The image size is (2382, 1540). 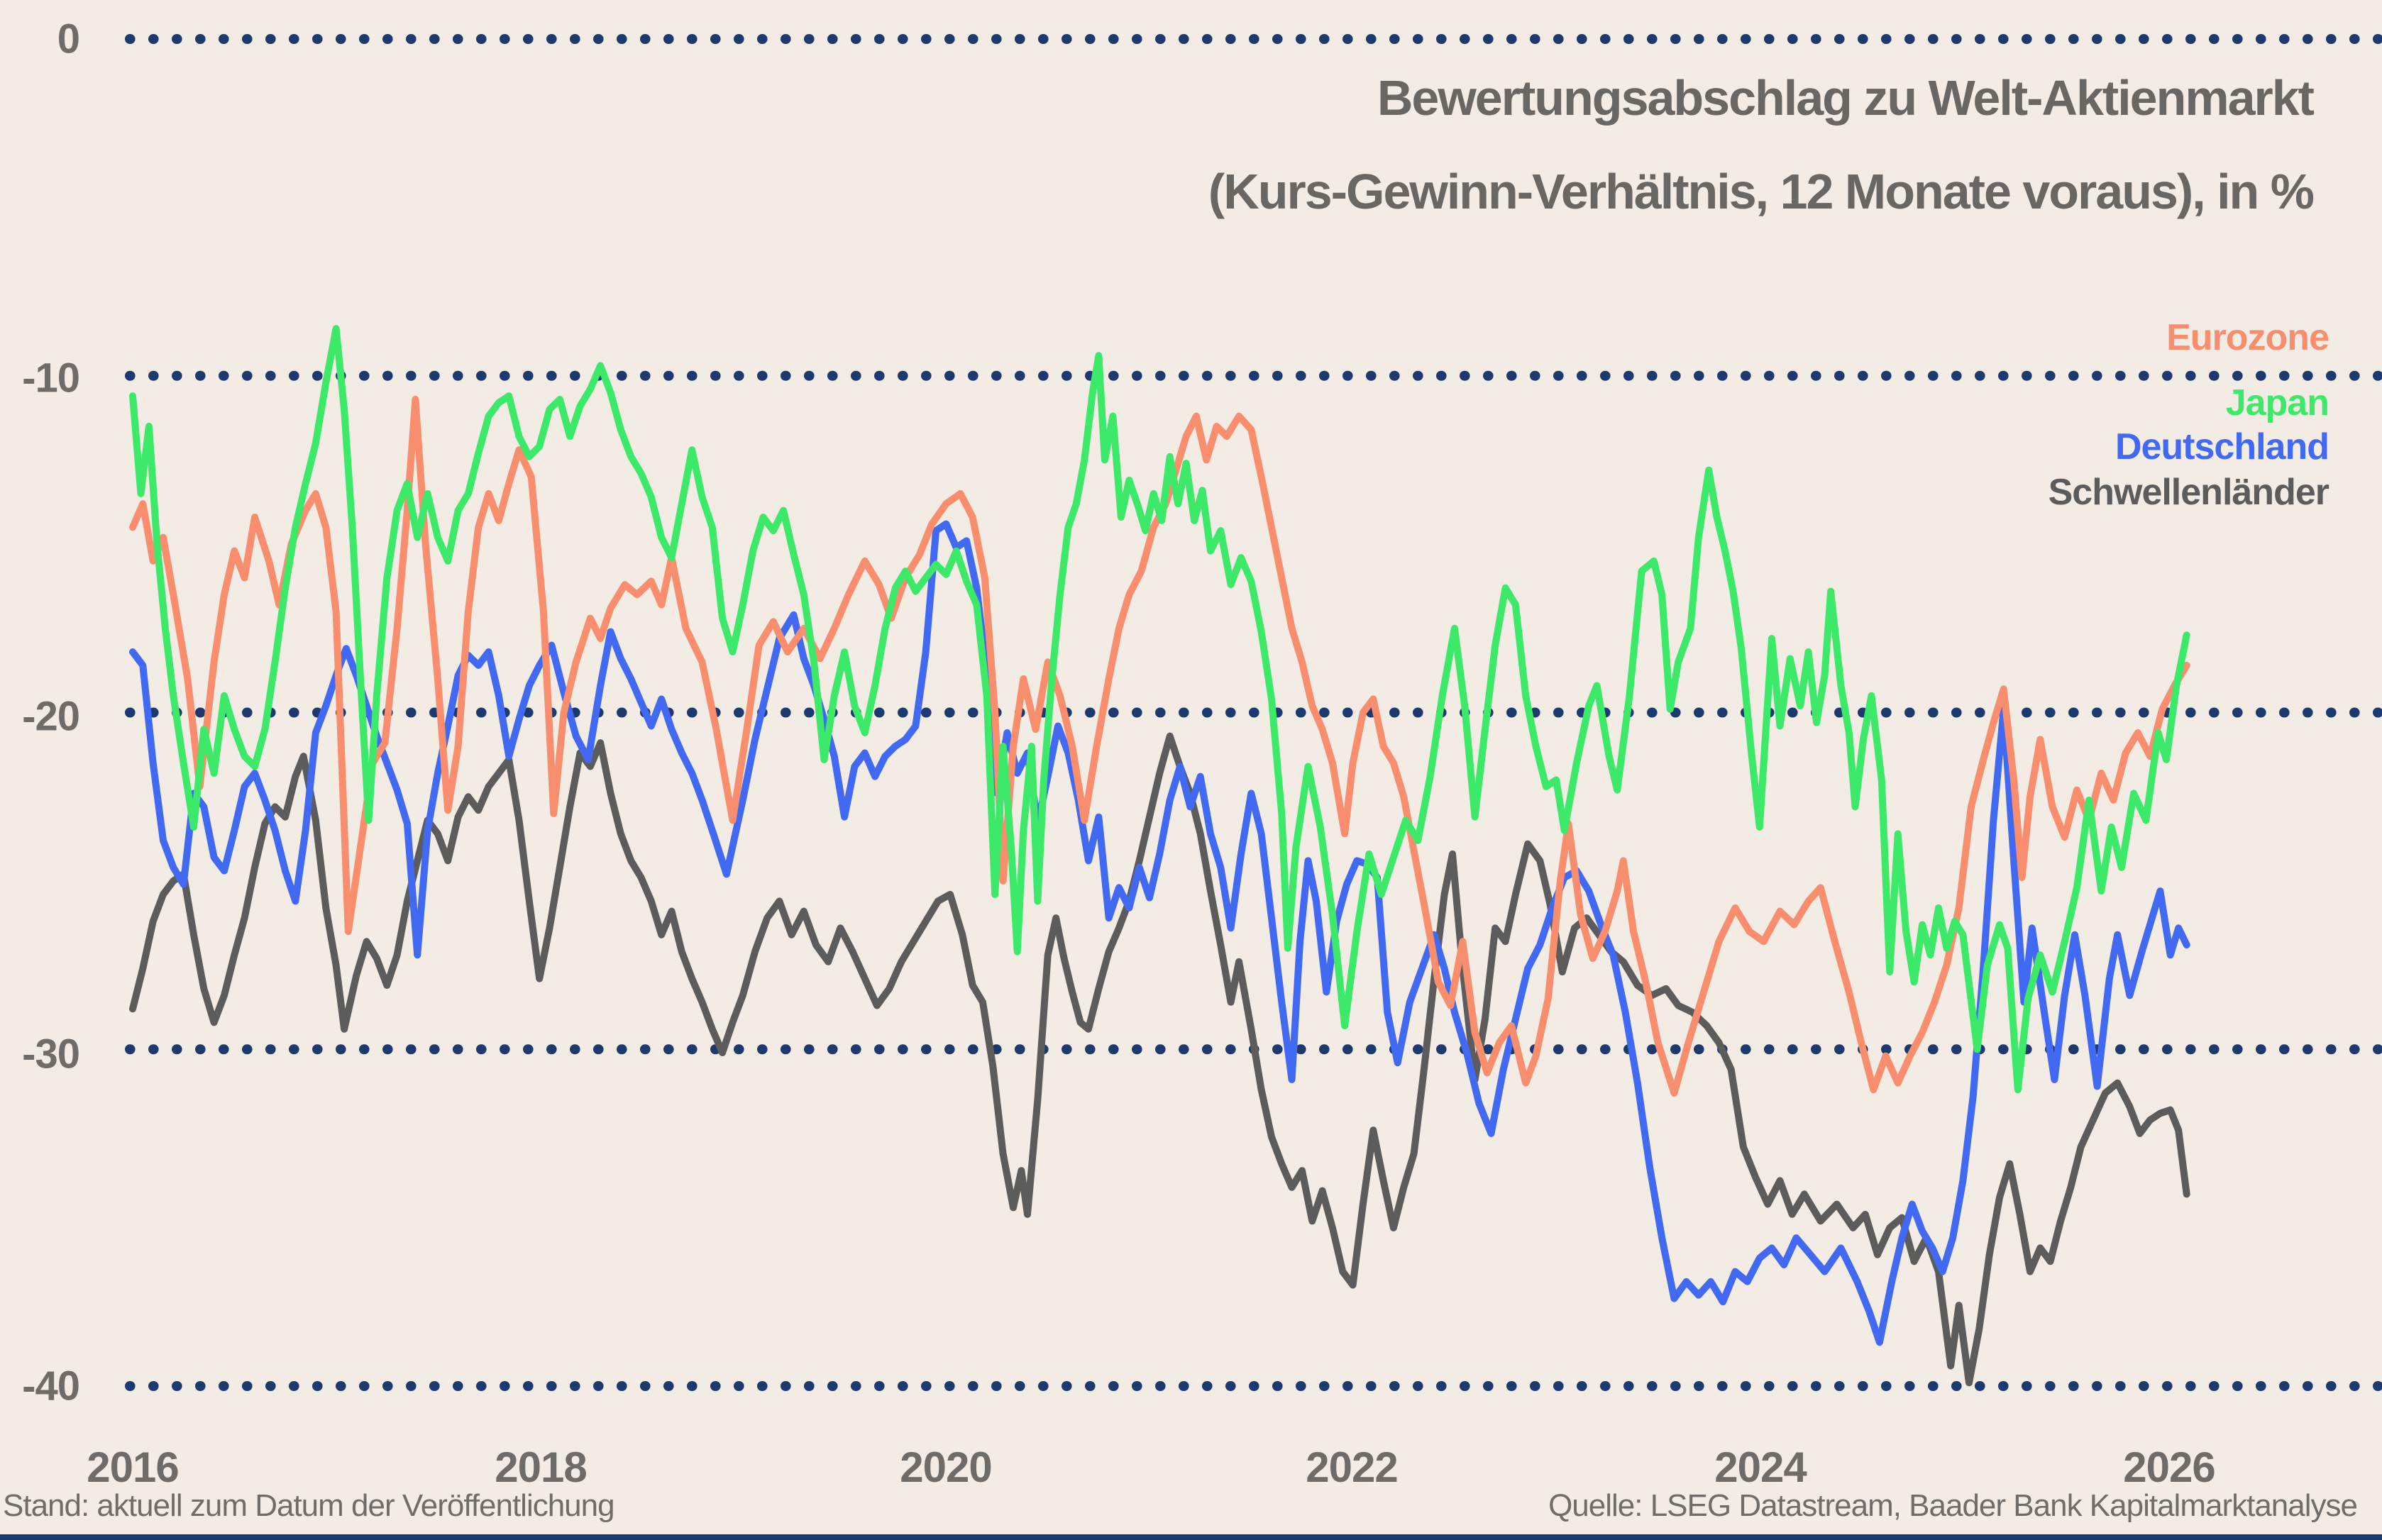 What do you see at coordinates (946, 1467) in the screenshot?
I see `x-axis-tick-2020: 2020` at bounding box center [946, 1467].